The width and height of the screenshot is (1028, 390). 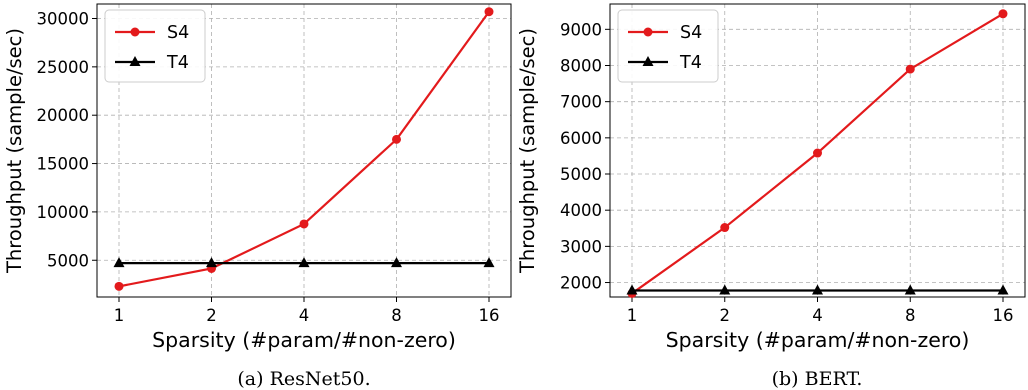 I want to click on y-tick-label: 2000, so click(x=581, y=283).